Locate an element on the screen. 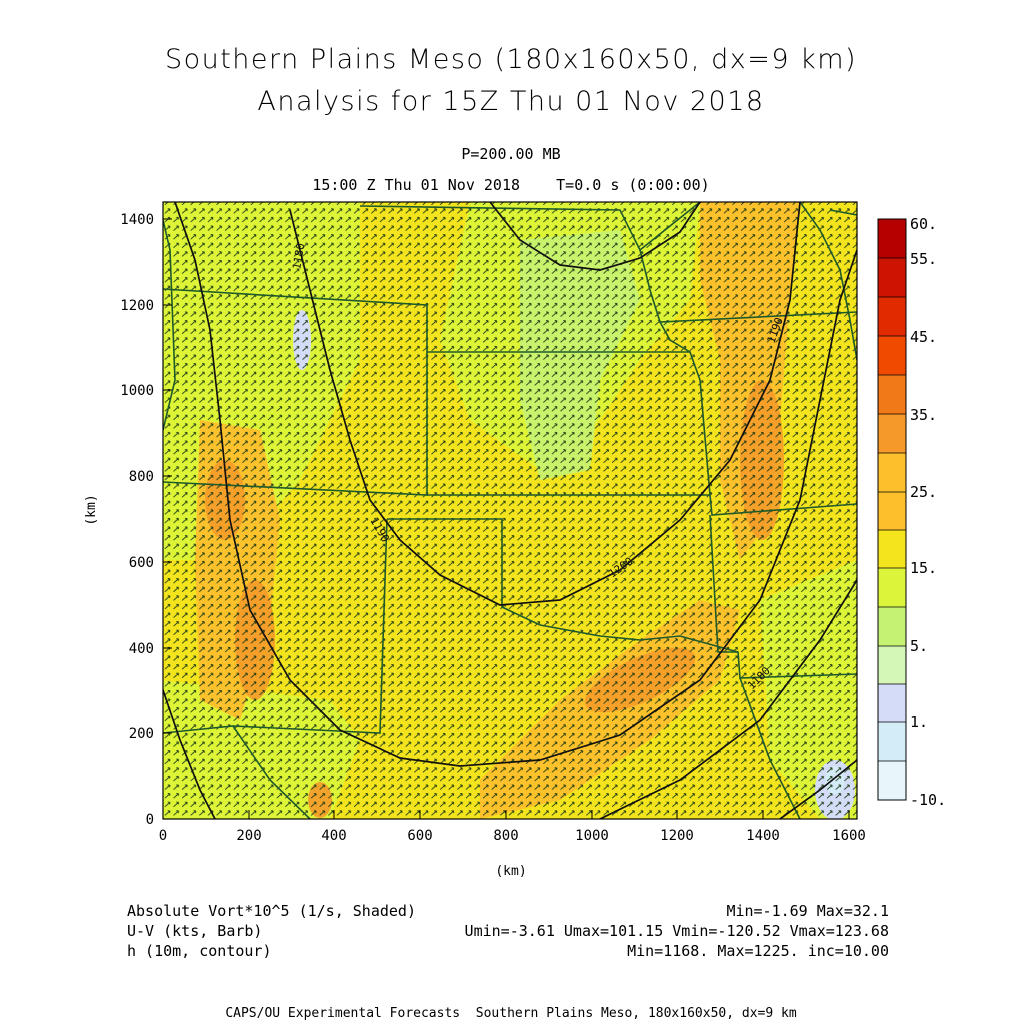 Image resolution: width=1022 pixels, height=1022 pixels. x-tick-label: 600 is located at coordinates (419, 836).